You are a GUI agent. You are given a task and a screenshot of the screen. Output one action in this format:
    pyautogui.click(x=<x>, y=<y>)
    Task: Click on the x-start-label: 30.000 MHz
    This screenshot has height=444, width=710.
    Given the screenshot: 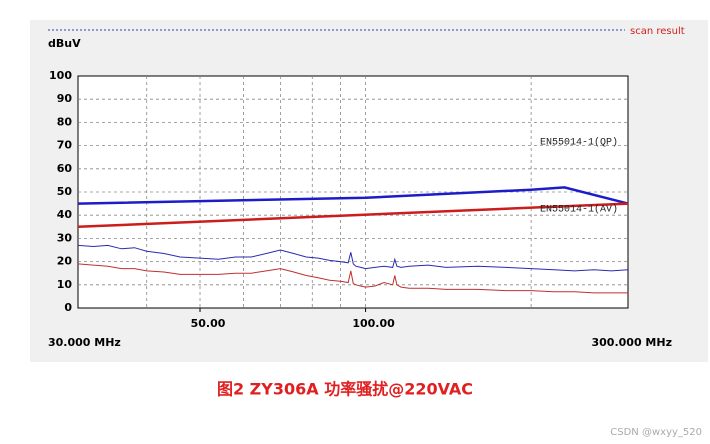 What is the action you would take?
    pyautogui.click(x=84, y=342)
    